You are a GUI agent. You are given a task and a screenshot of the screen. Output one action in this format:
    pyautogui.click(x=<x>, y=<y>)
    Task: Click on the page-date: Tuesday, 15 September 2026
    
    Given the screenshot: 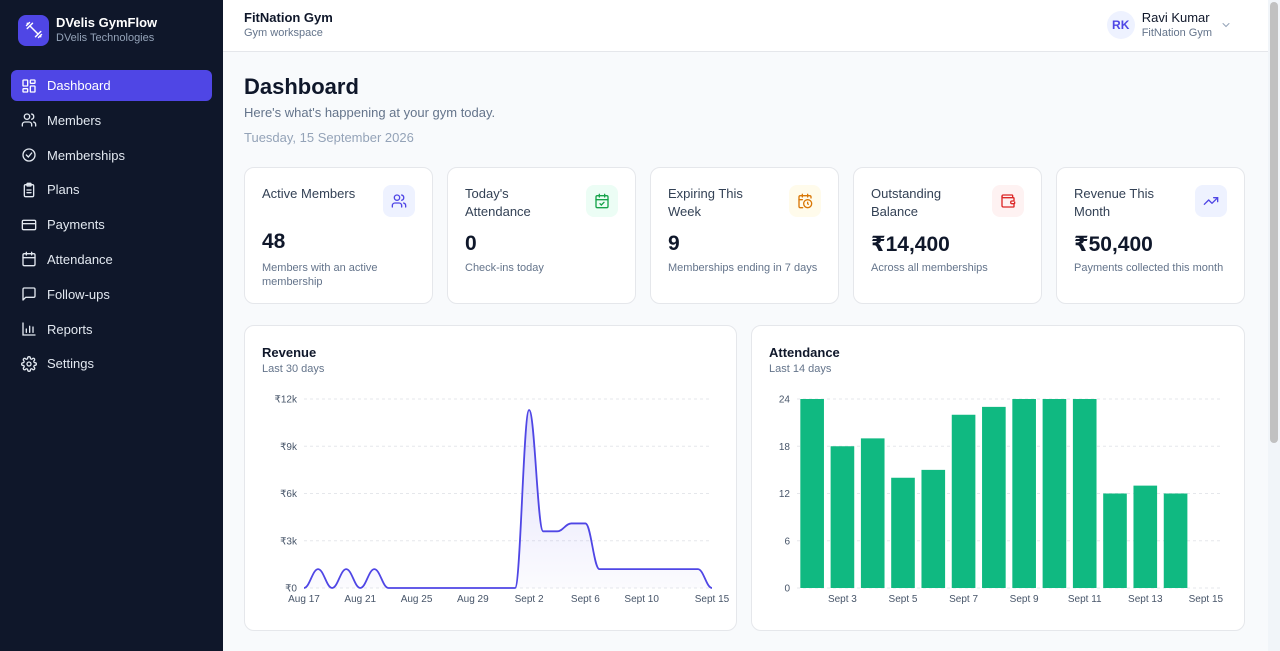 What is the action you would take?
    pyautogui.click(x=329, y=137)
    